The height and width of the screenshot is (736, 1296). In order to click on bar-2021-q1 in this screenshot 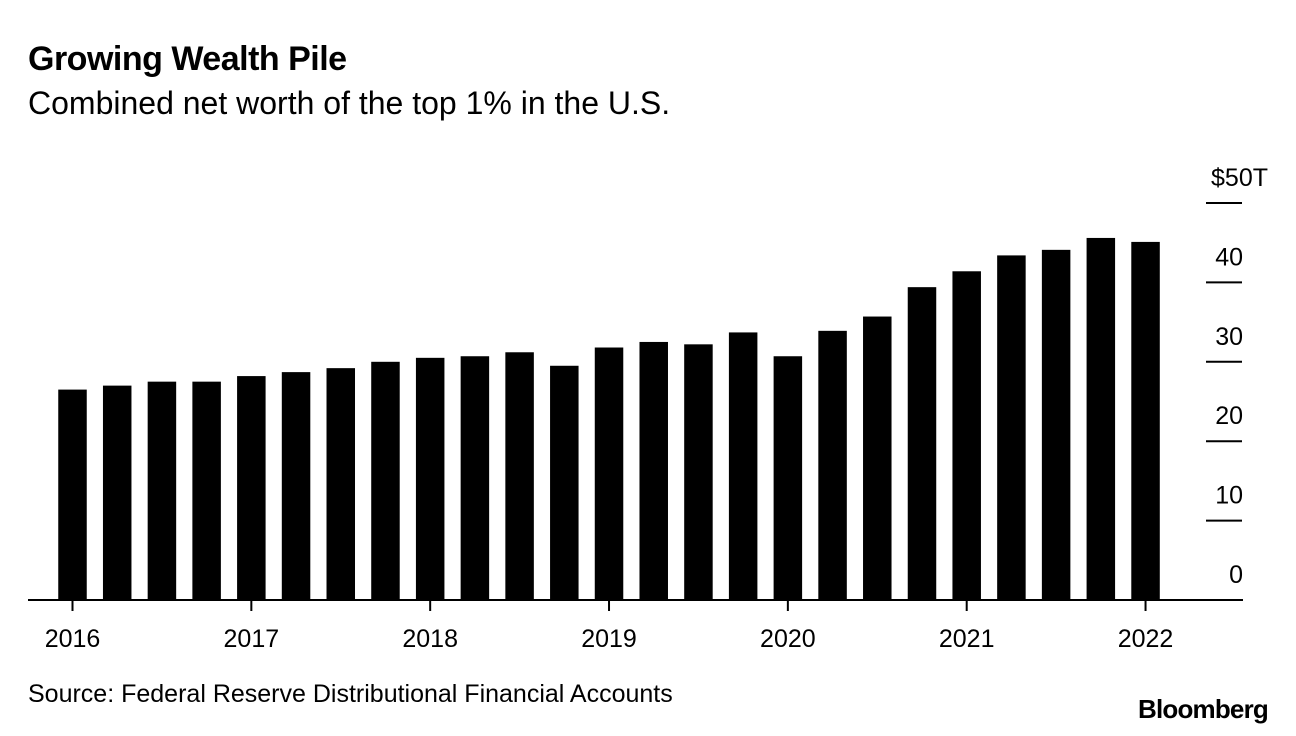, I will do `click(966, 435)`.